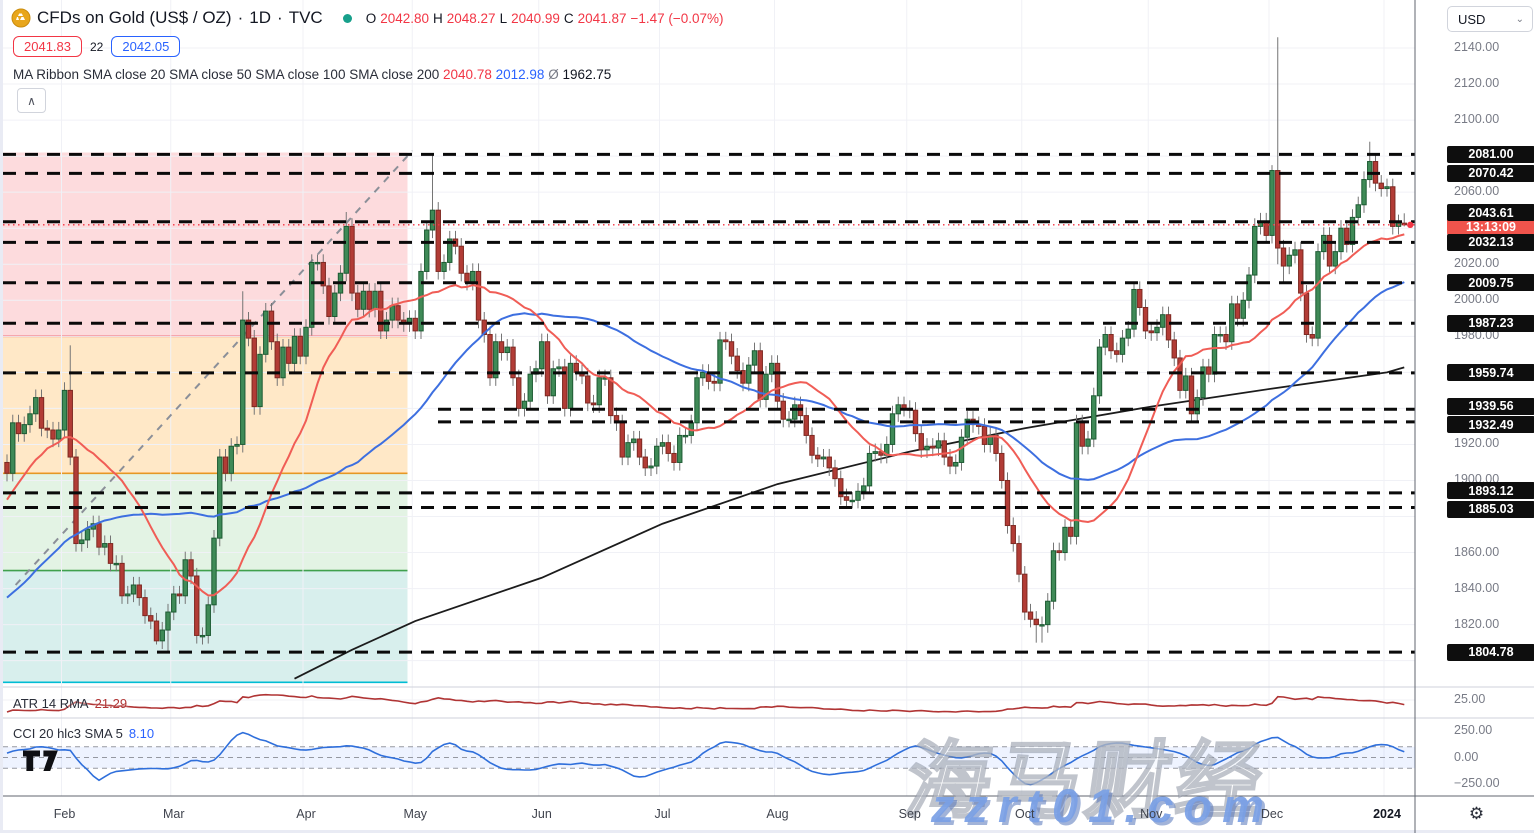 This screenshot has height=835, width=1534. Describe the element at coordinates (553, 74) in the screenshot. I see `average-symbol: Ø` at that location.